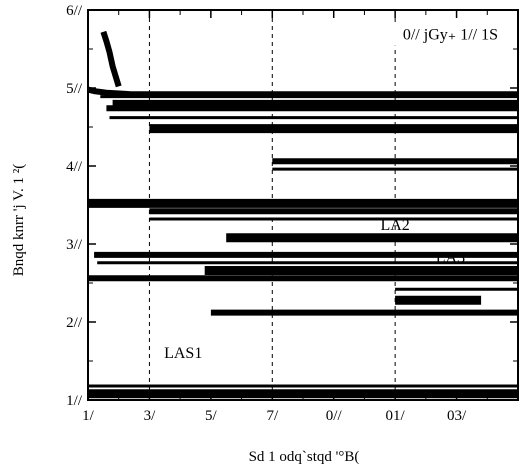  What do you see at coordinates (450, 35) in the screenshot?
I see `annotation-label: 0// jGy₊ 1// 1S` at bounding box center [450, 35].